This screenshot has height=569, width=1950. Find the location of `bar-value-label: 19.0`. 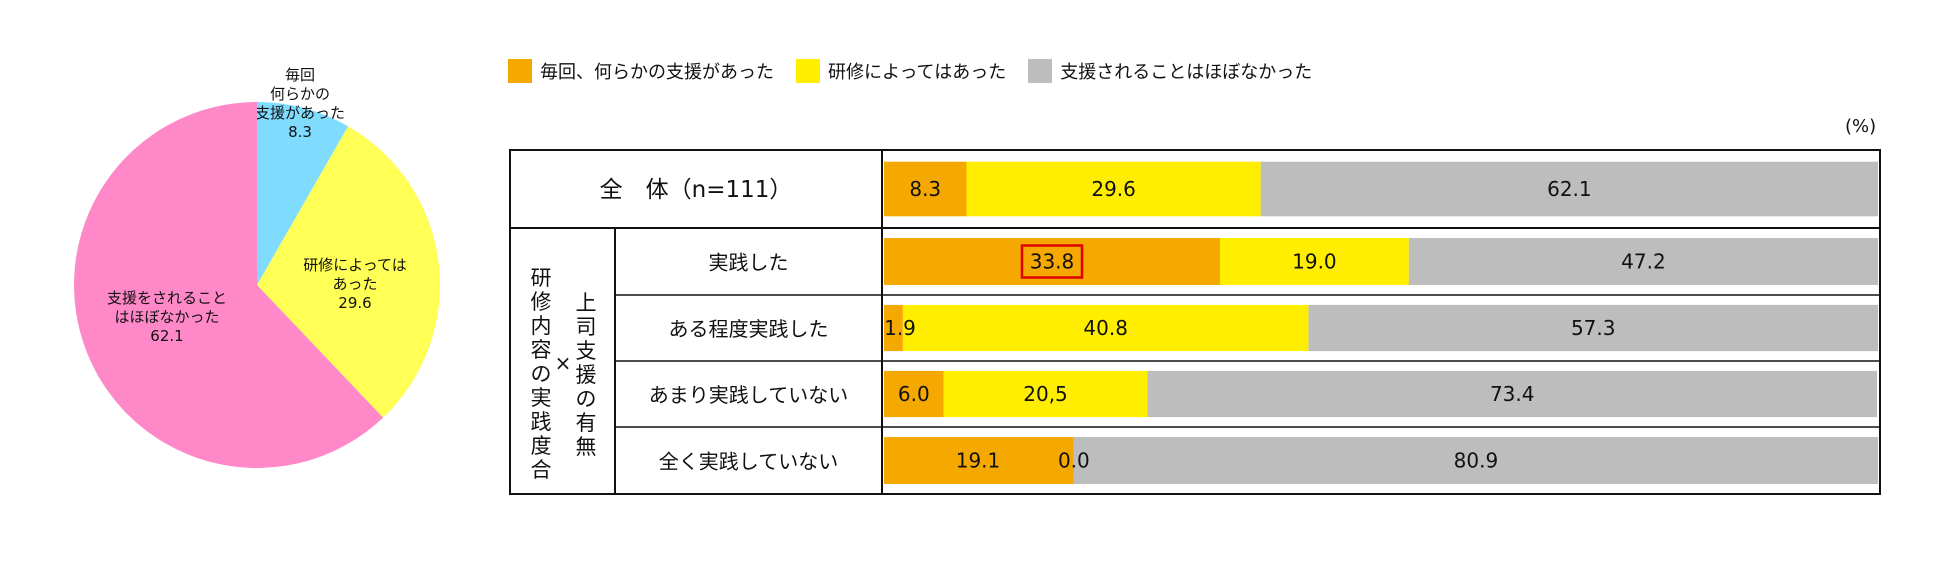

bar-value-label: 19.0 is located at coordinates (1314, 262).